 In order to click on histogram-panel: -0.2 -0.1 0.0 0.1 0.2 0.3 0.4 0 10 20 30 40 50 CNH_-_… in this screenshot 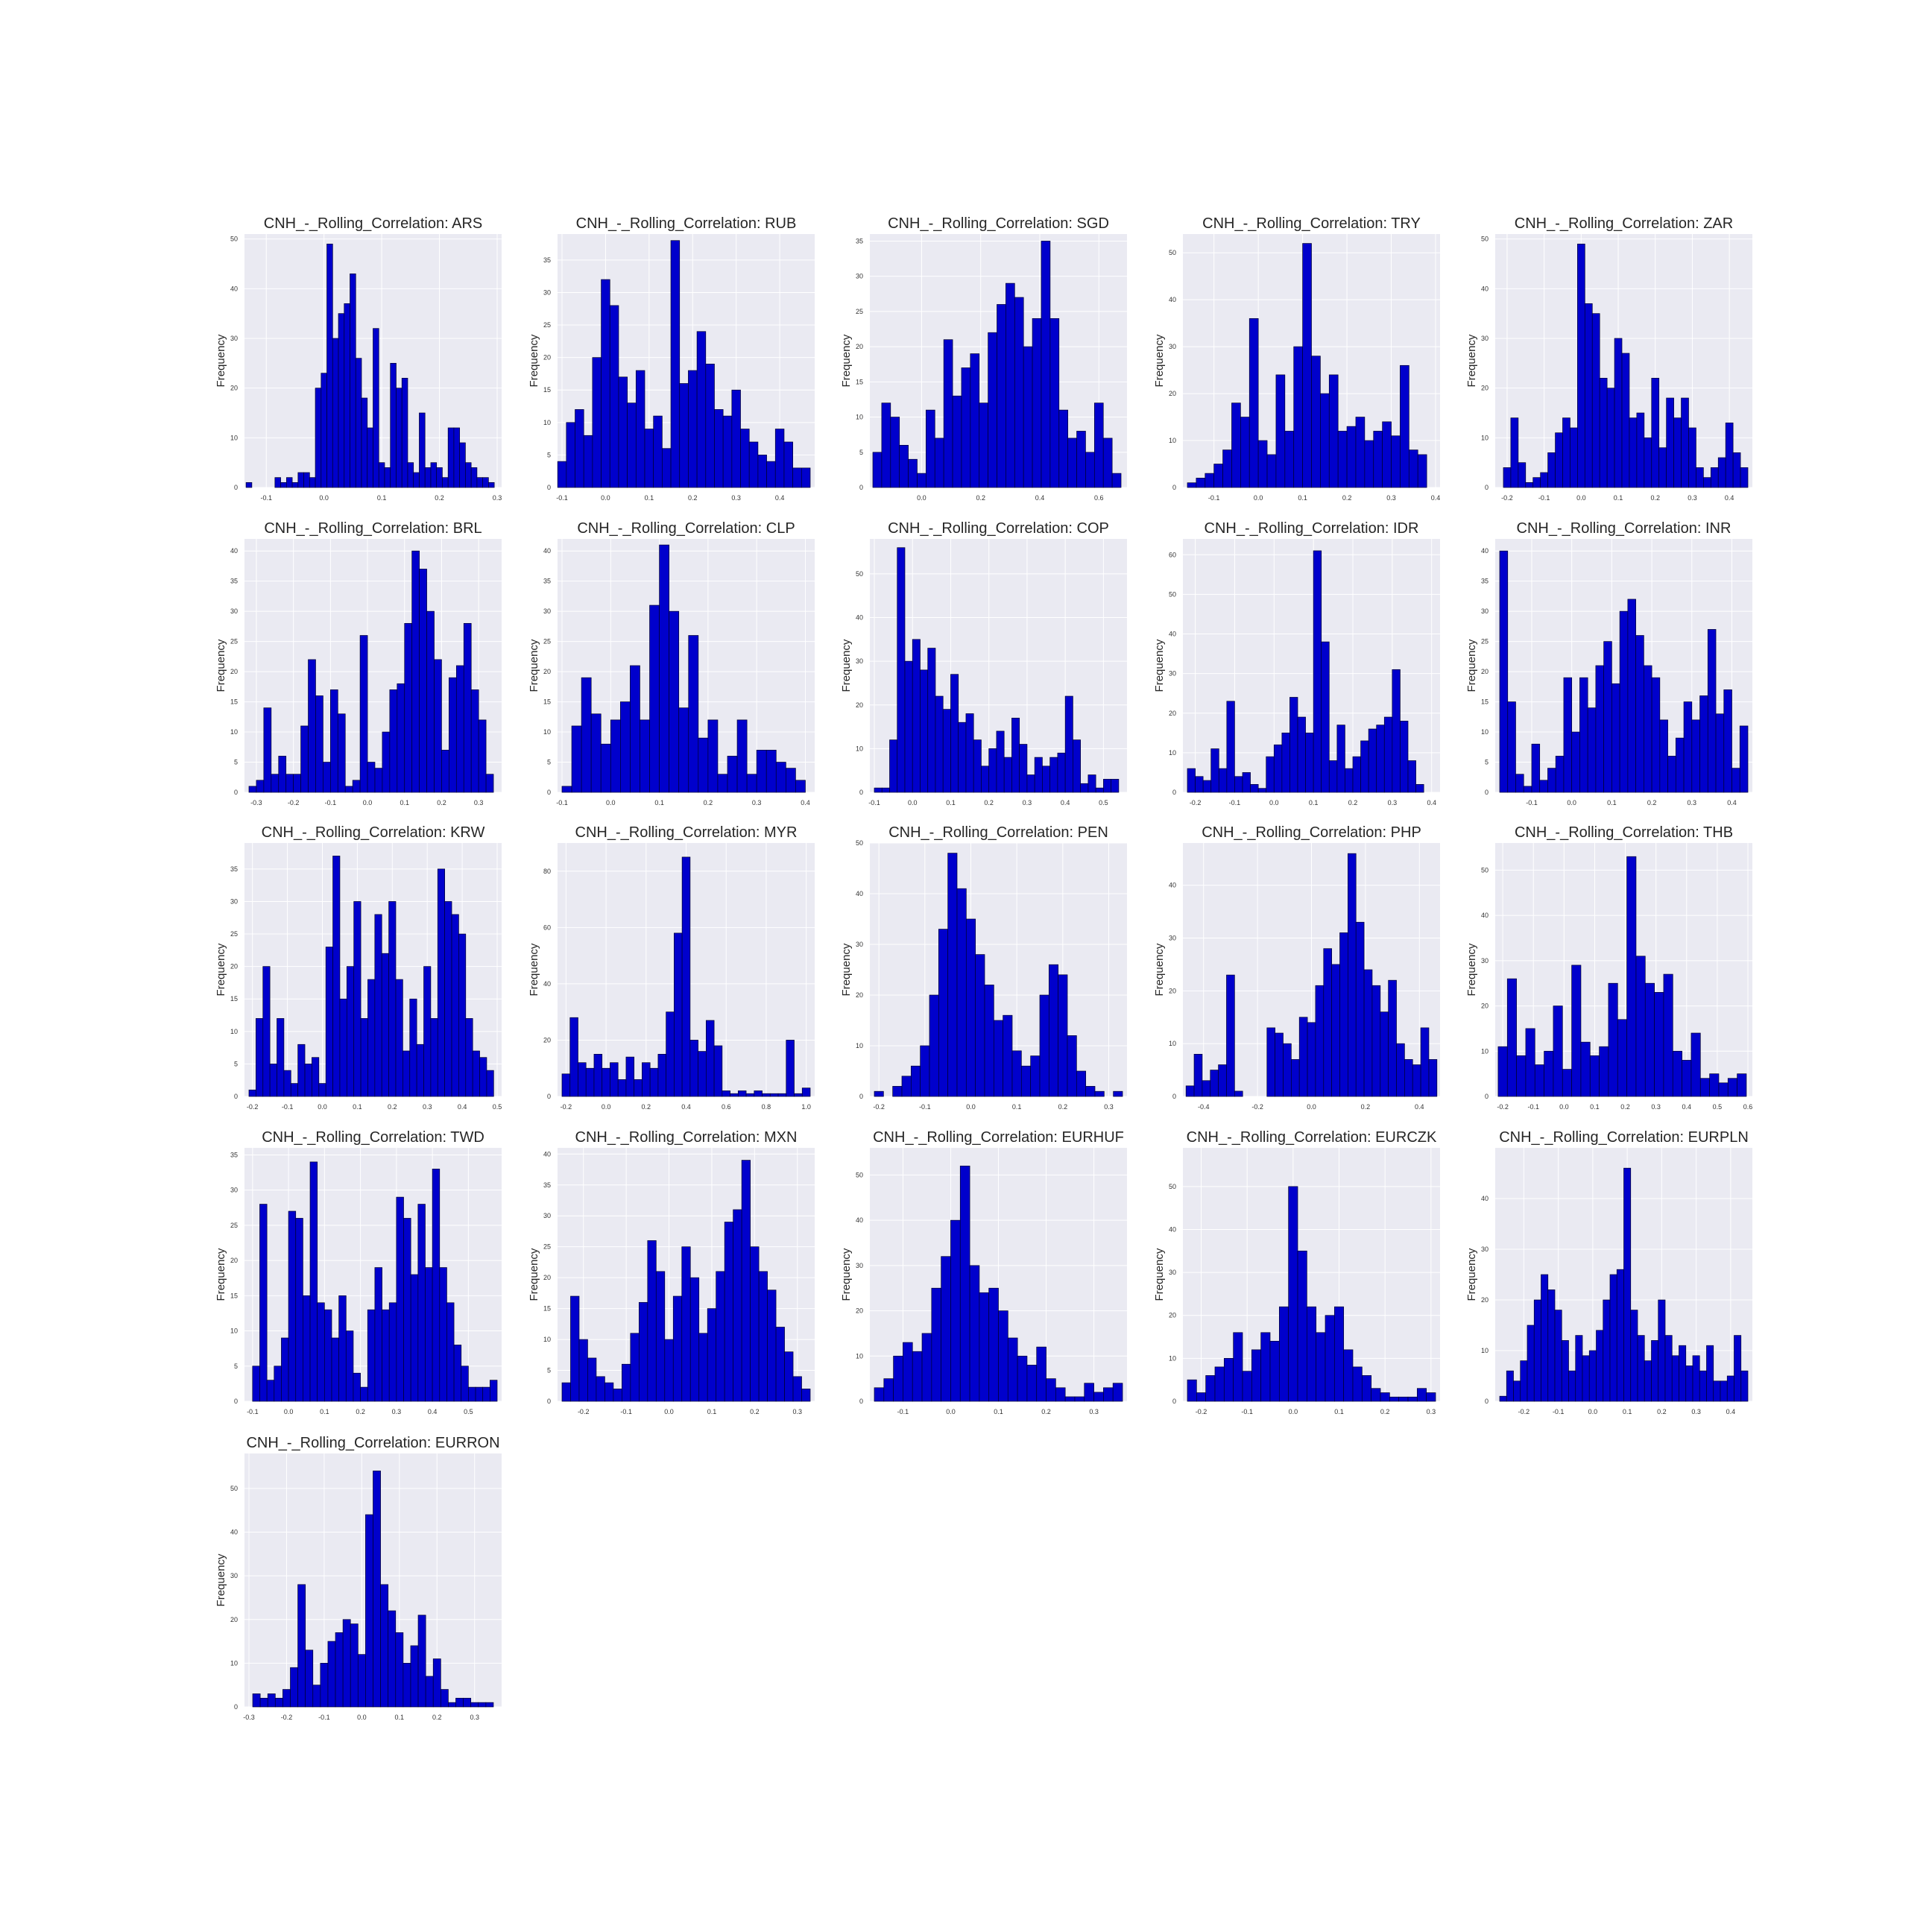, I will do `click(1608, 358)`.